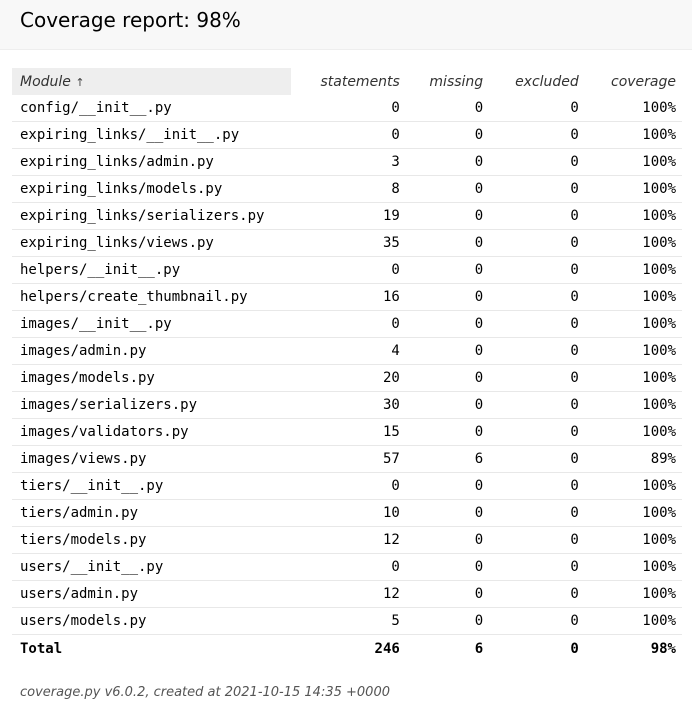  I want to click on module-link: tiers/__init__.py, so click(151, 486).